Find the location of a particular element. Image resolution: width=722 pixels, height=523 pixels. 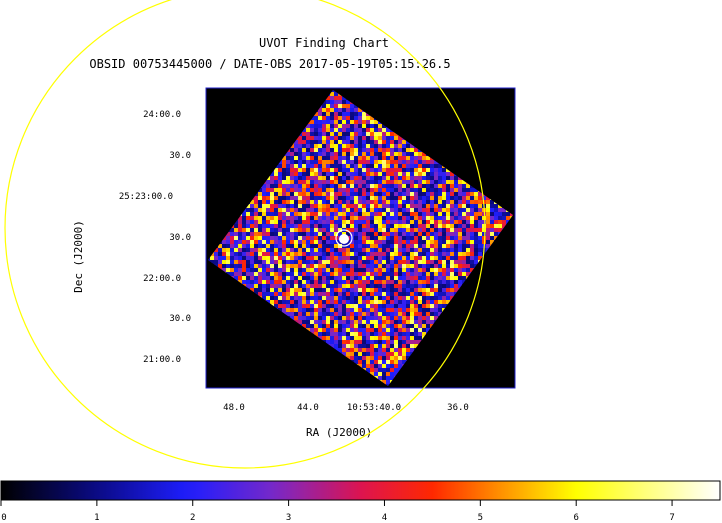

colorbar-gradient is located at coordinates (361, 496).